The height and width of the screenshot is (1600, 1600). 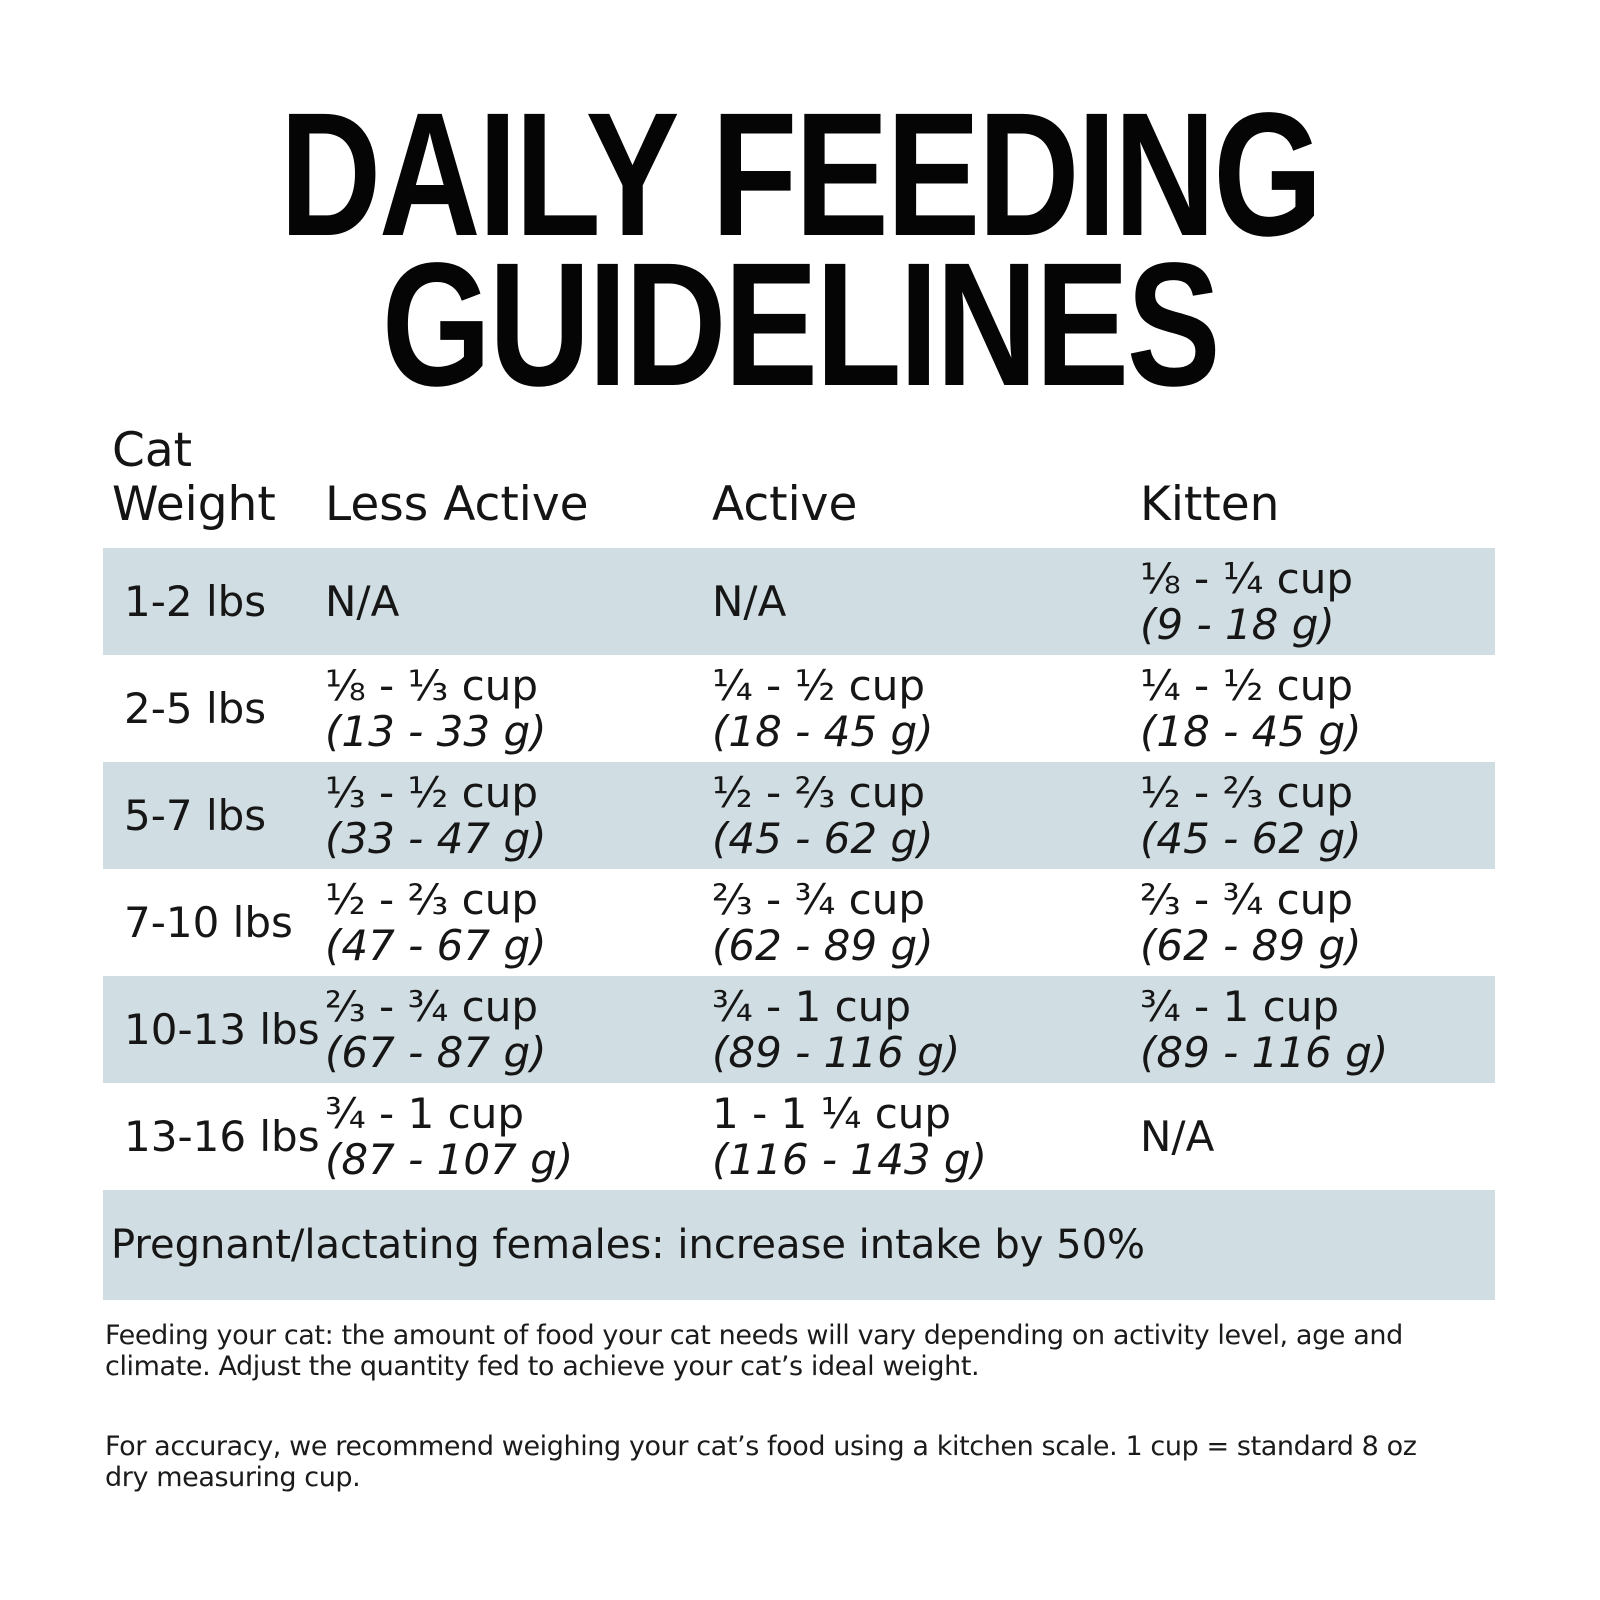 I want to click on cell-weight: 2-5 lbs, so click(x=214, y=708).